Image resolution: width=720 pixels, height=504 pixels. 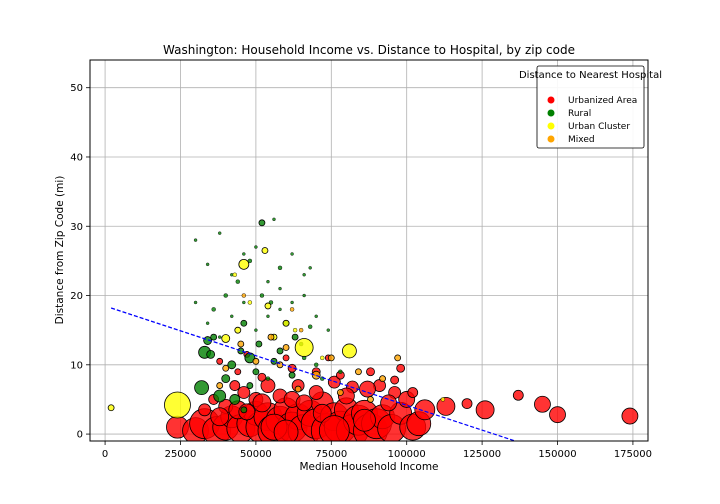 I want to click on x-axis-ticks: 0 25000 50000 75000 100000 125000 150000 175000, so click(x=377, y=450).